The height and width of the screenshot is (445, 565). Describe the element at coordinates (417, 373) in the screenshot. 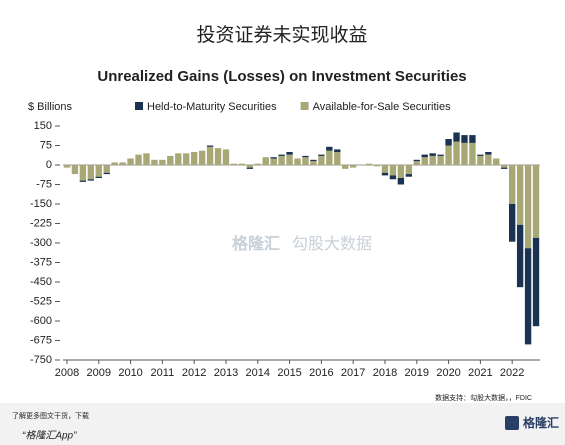

I see `x-tick-label: 2019` at that location.